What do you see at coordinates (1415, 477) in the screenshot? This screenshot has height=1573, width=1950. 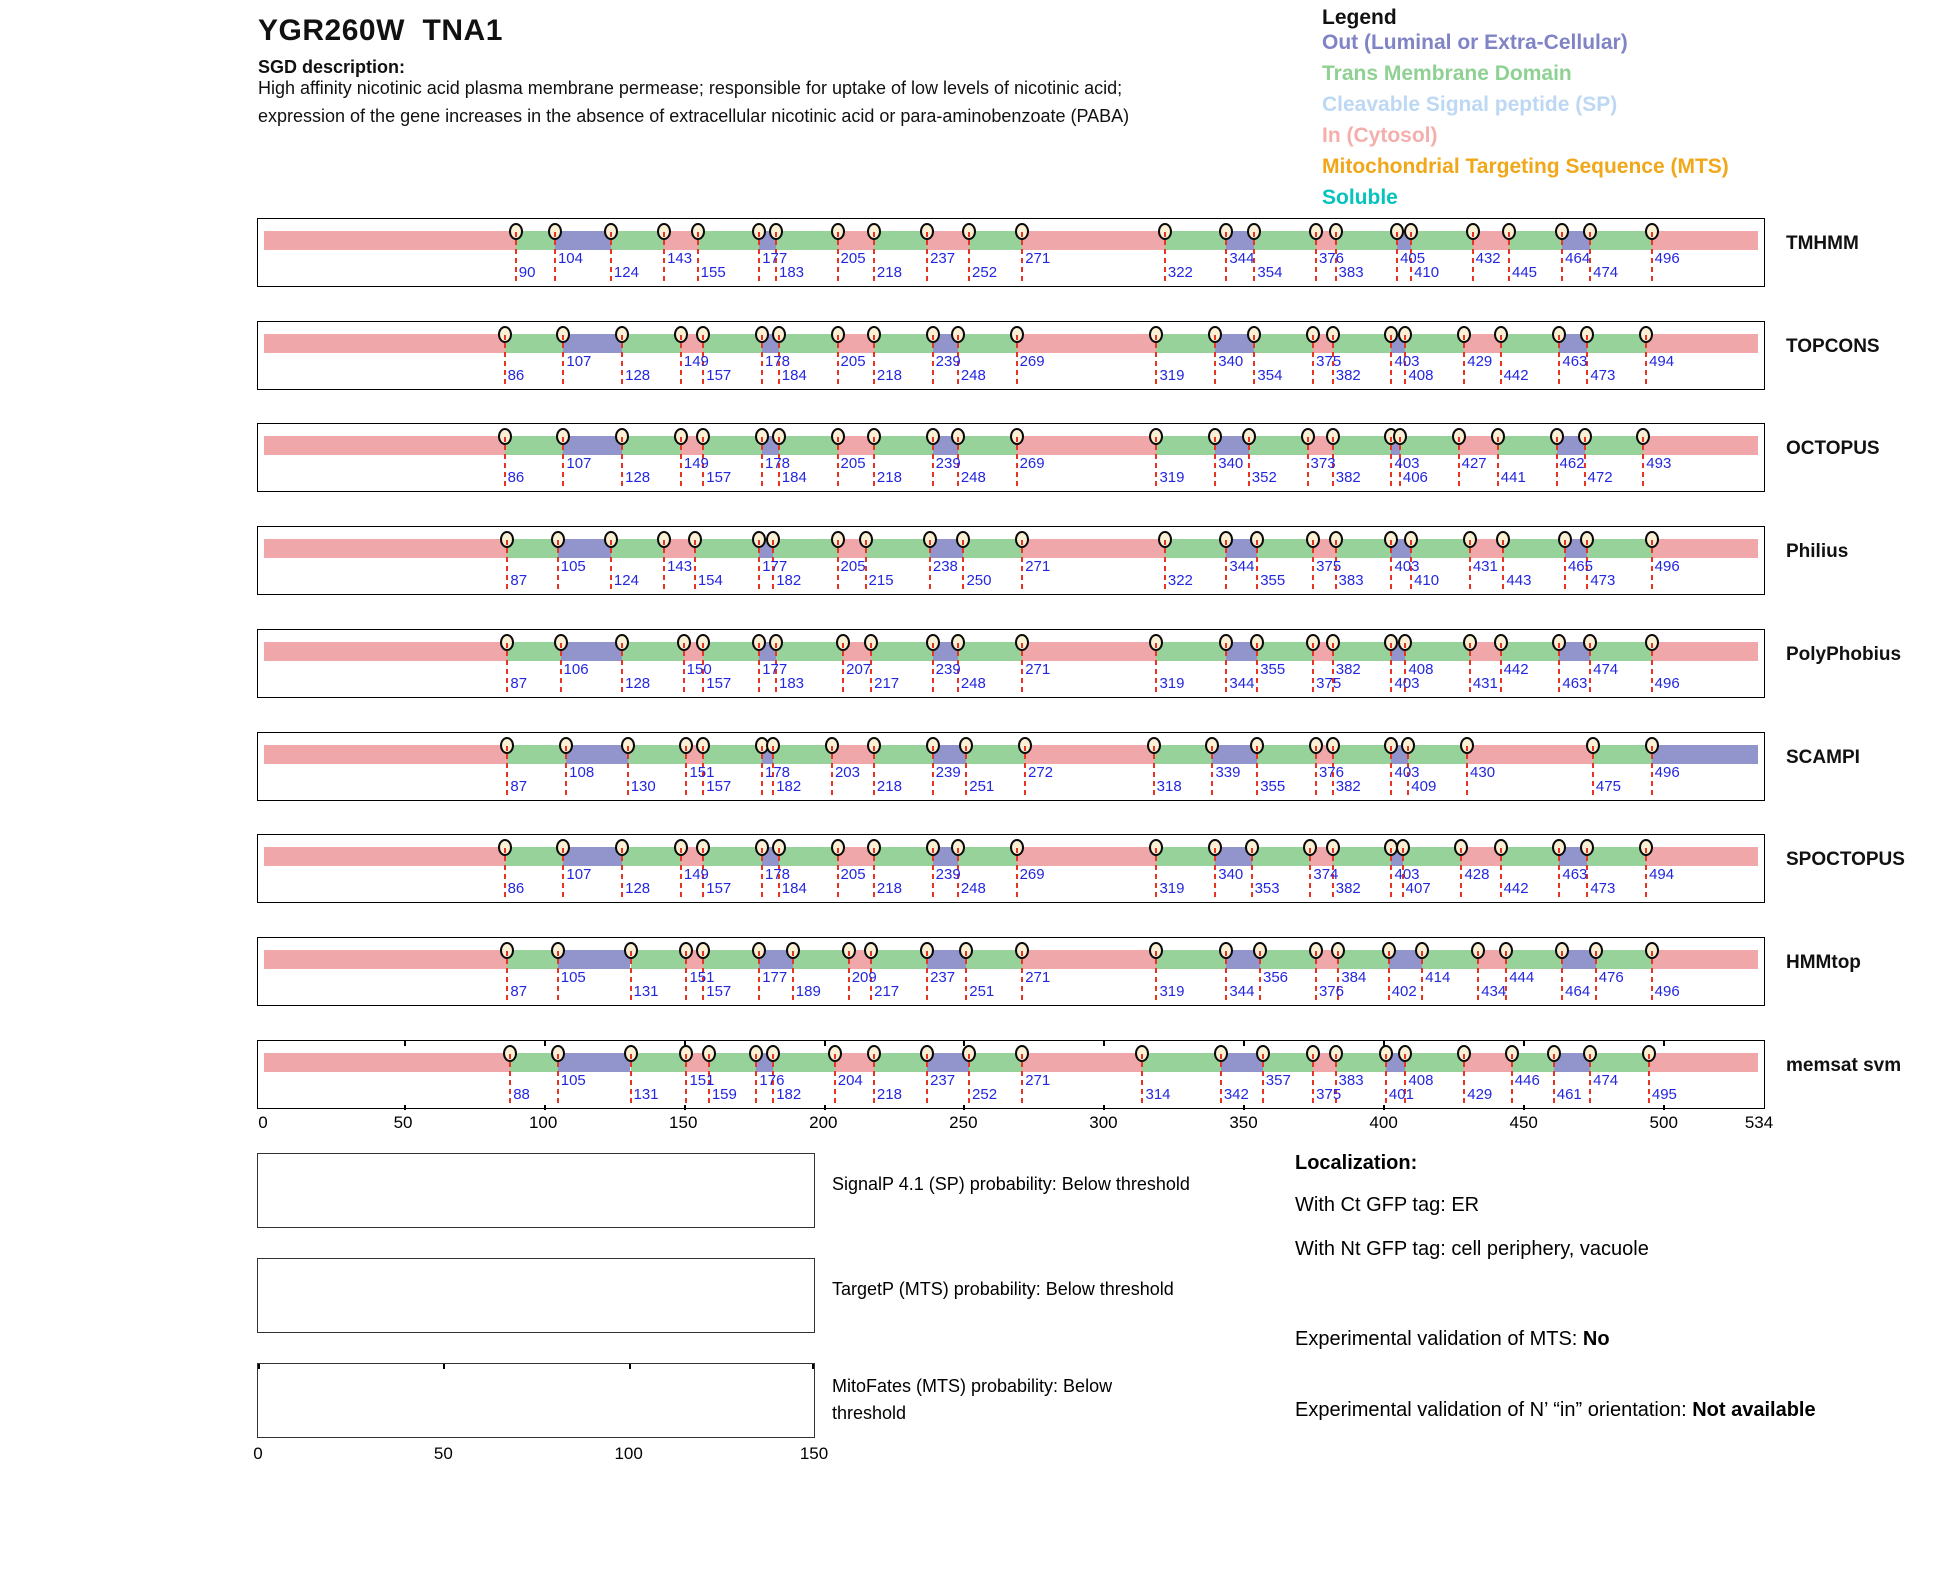 I see `boundary-label: 406` at bounding box center [1415, 477].